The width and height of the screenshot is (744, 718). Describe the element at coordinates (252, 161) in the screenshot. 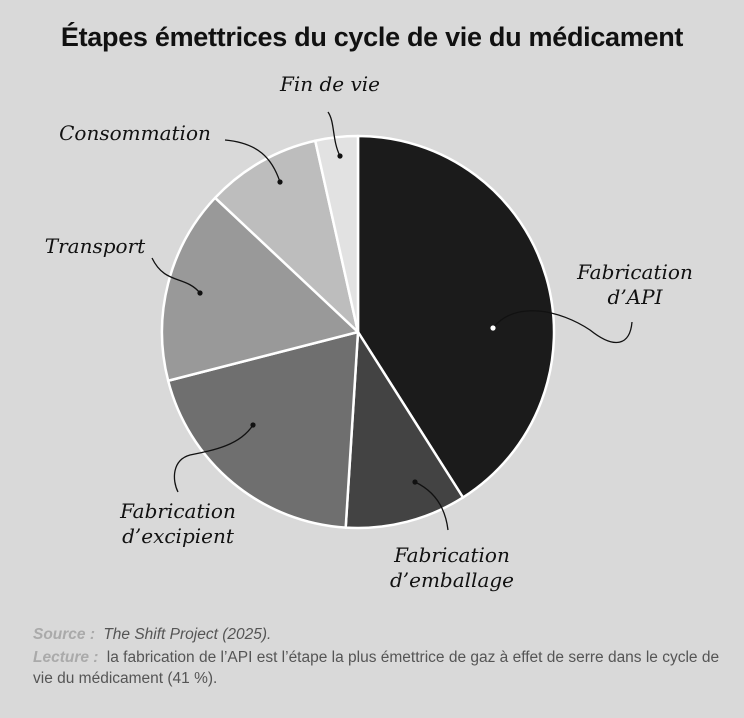

I see `leader-consommation` at that location.